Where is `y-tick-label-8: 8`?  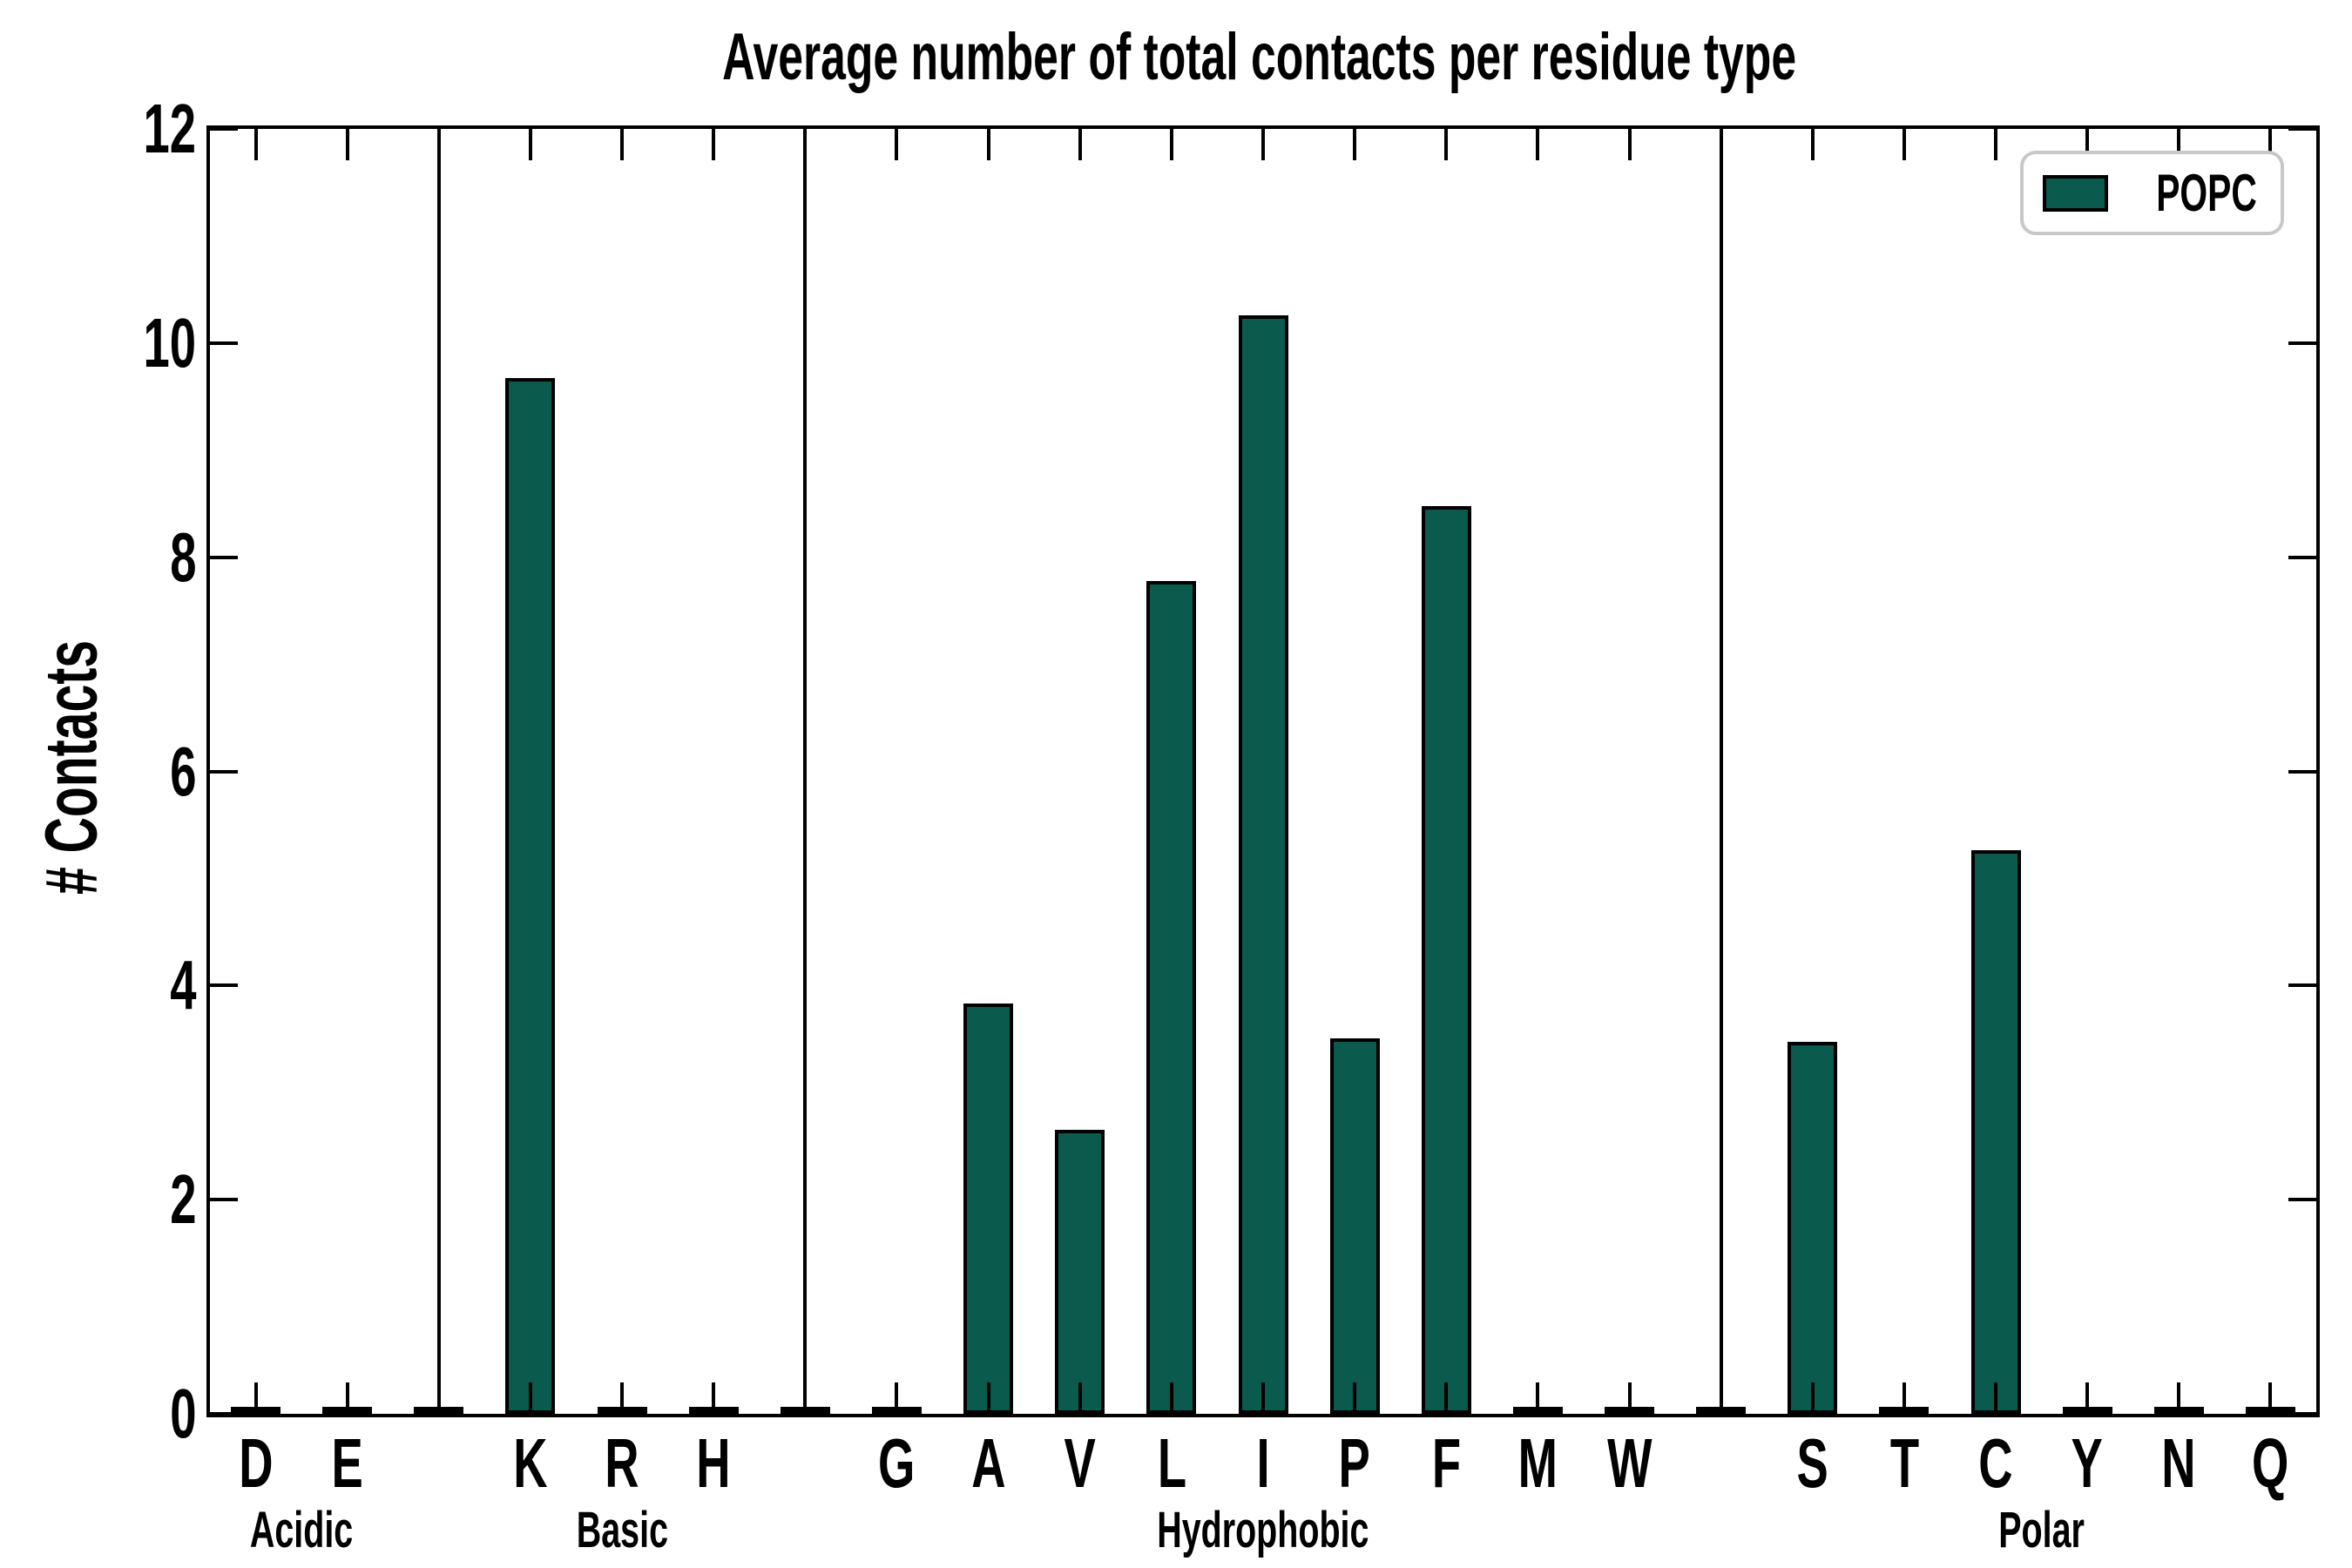 y-tick-label-8: 8 is located at coordinates (109, 557).